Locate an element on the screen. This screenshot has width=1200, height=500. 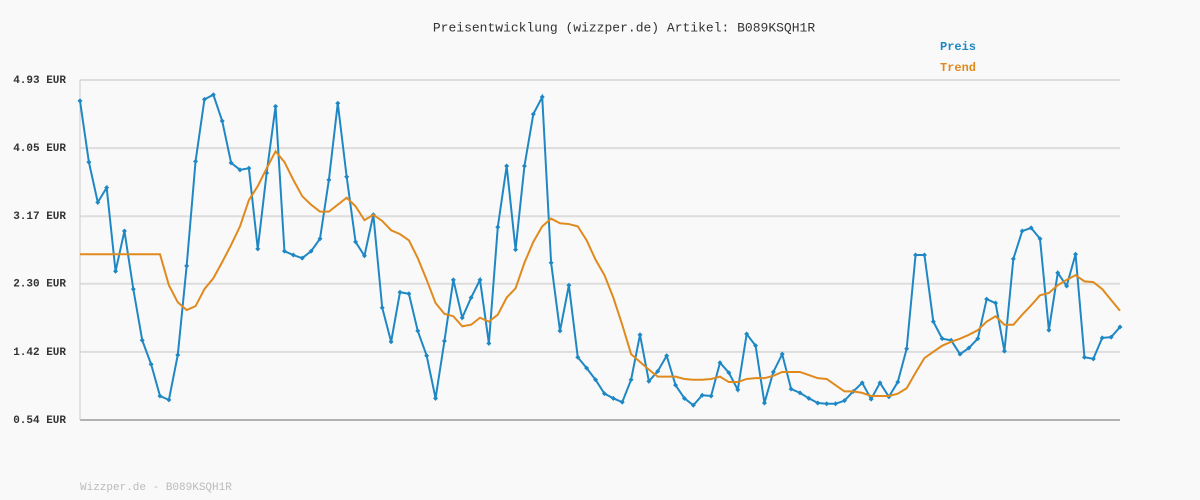
legend-label: Trend is located at coordinates (958, 68).